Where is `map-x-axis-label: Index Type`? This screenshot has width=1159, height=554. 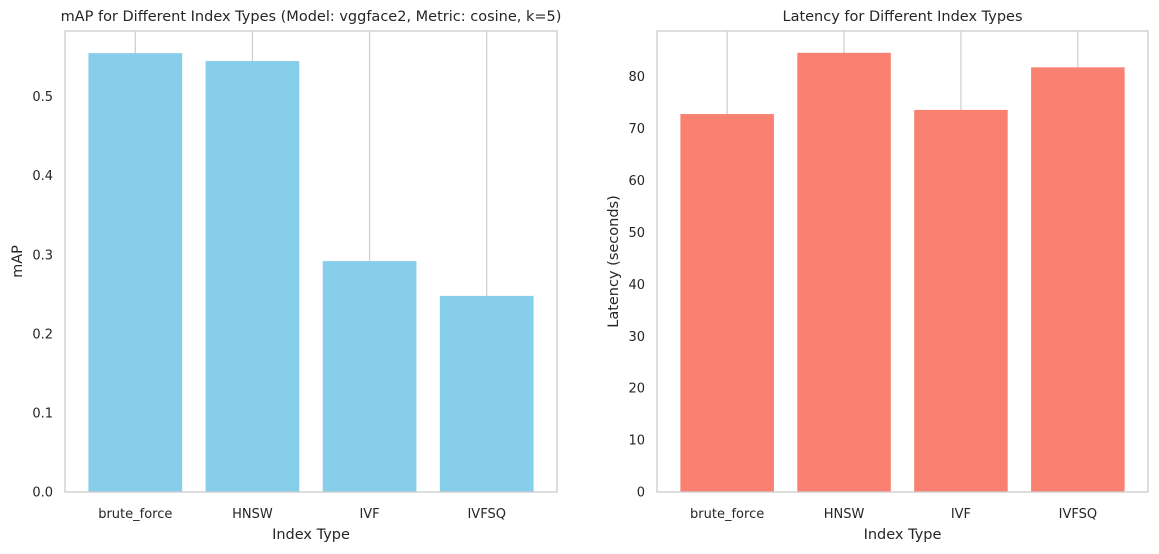 map-x-axis-label: Index Type is located at coordinates (311, 535).